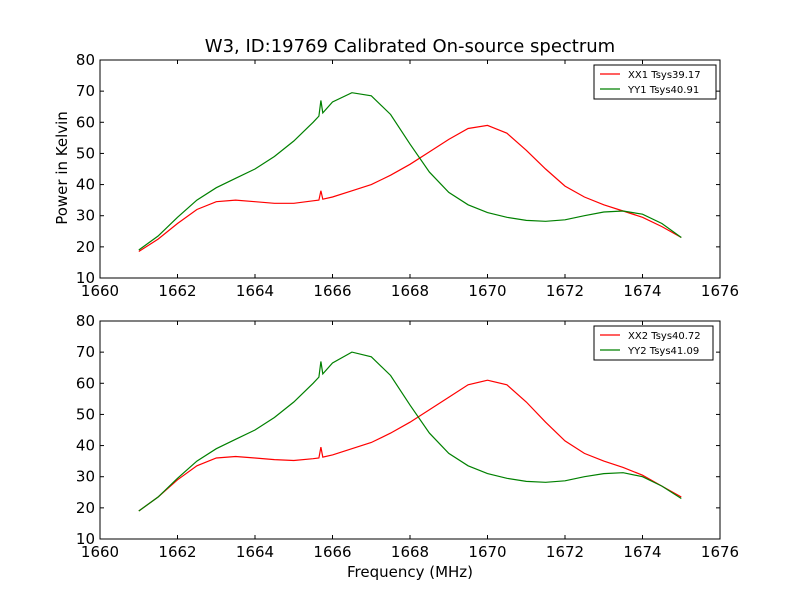  I want to click on legend-label: XX1 Tsys39.17, so click(664, 75).